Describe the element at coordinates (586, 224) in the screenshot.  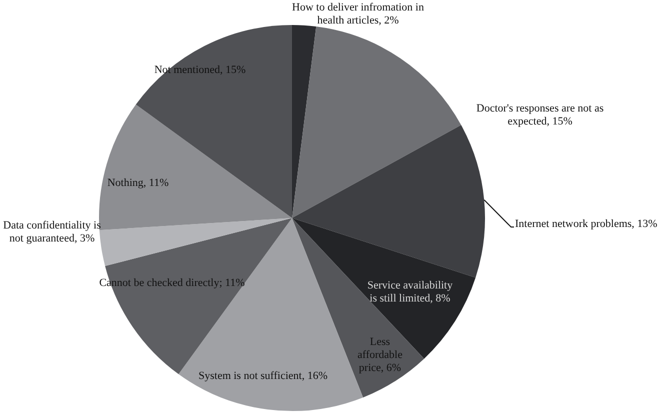
I see `slice-label: Internet network problems, 13%` at that location.